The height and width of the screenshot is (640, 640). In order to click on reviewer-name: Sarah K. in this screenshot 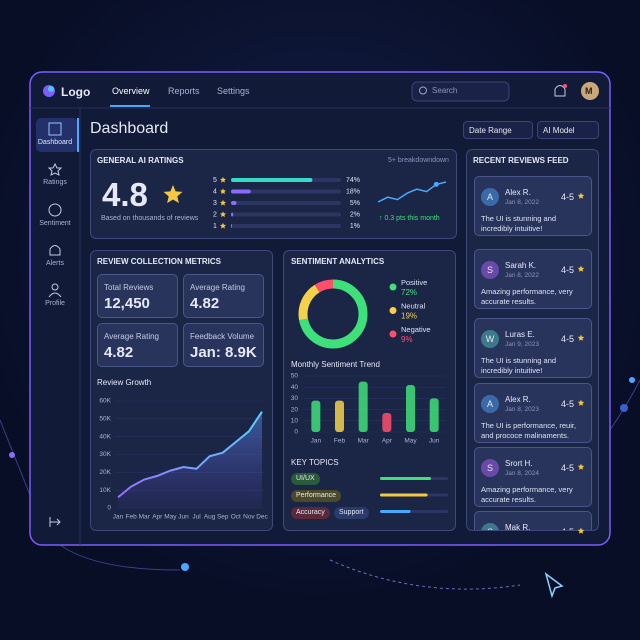, I will do `click(521, 265)`.